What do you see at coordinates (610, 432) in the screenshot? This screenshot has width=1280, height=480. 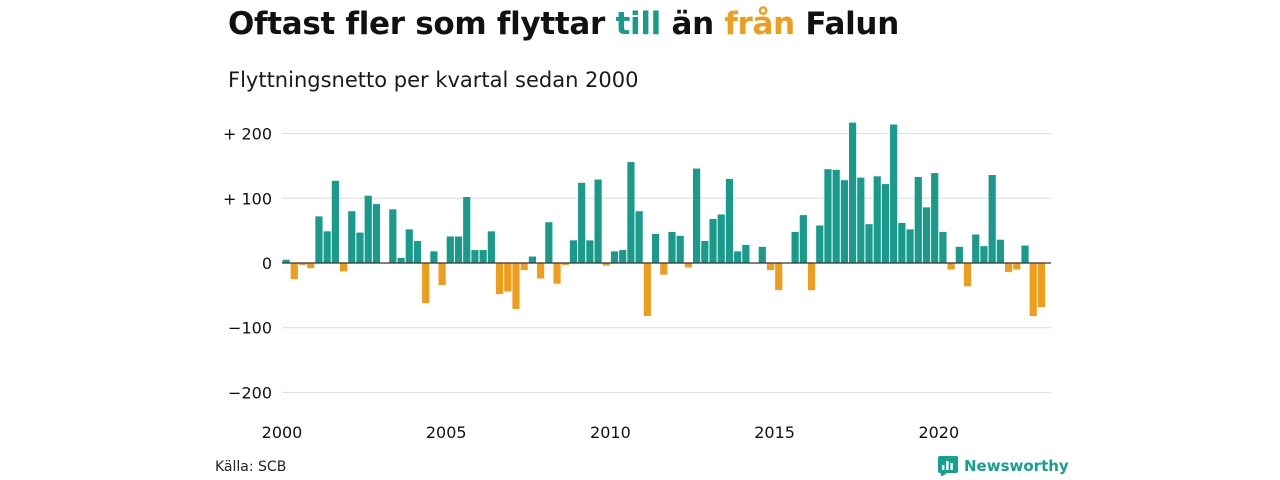 I see `x-tick-label: 2010` at bounding box center [610, 432].